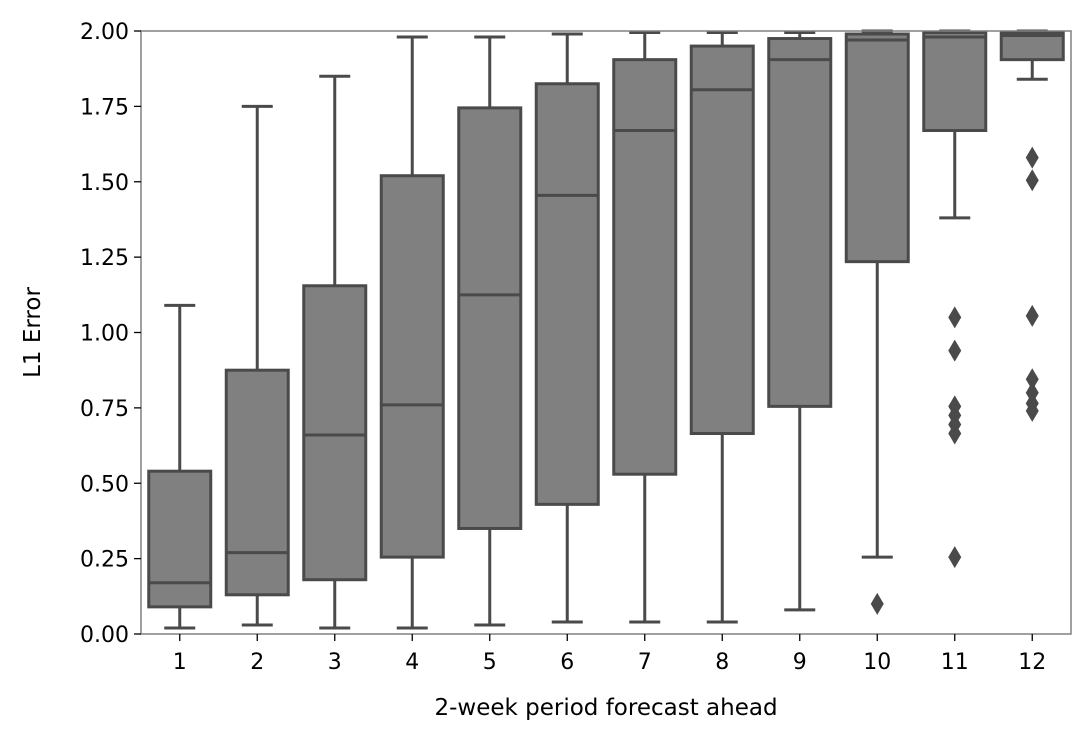  What do you see at coordinates (490, 662) in the screenshot?
I see `x-tick-label: 5` at bounding box center [490, 662].